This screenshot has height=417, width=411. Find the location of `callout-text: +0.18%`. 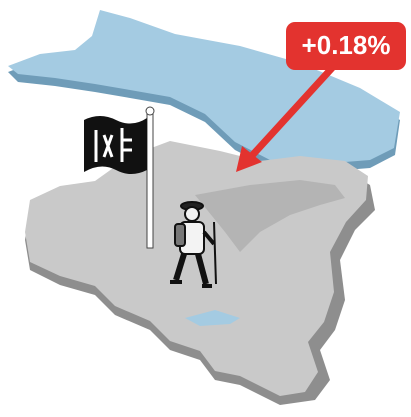

callout-text: +0.18% is located at coordinates (346, 45).